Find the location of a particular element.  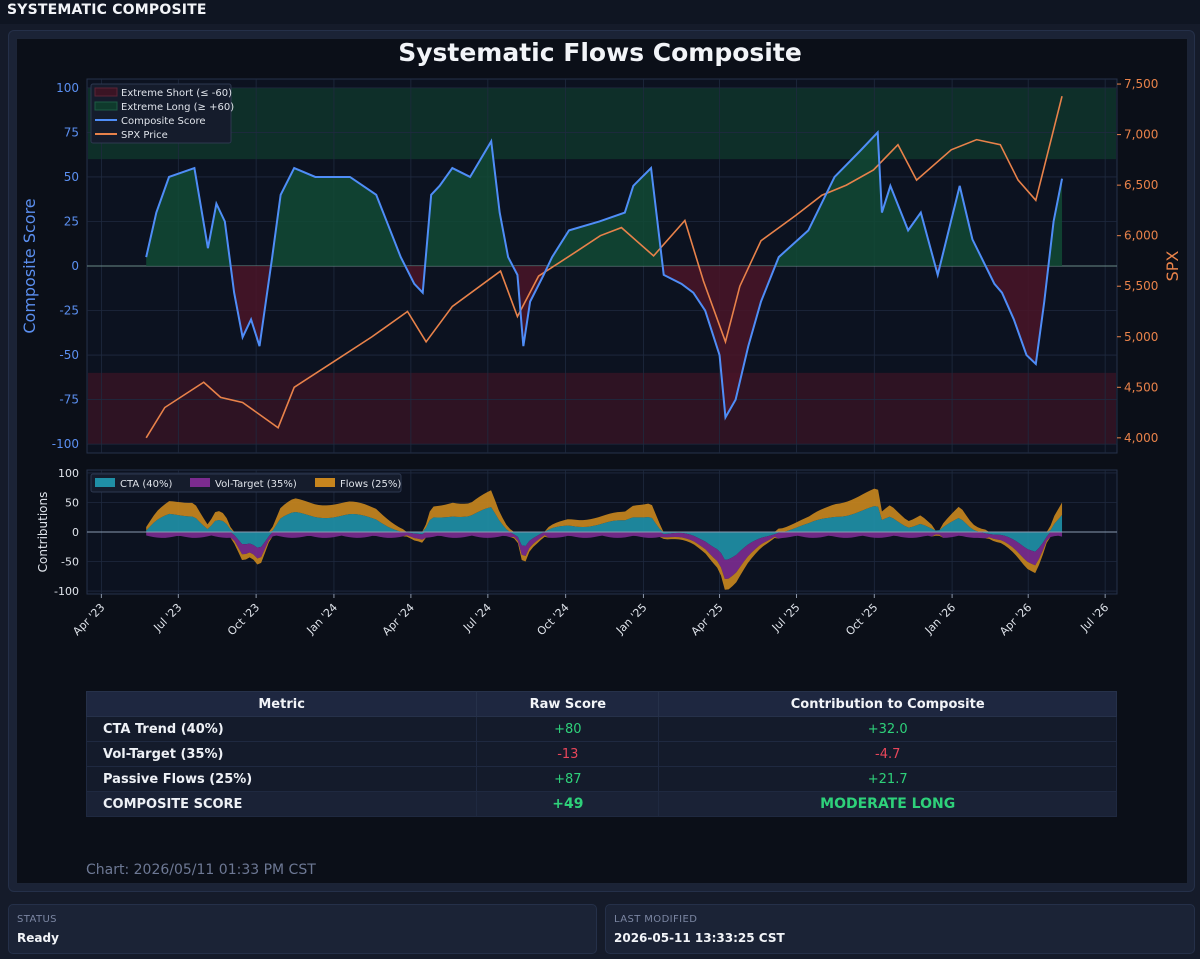

flows-area-positive is located at coordinates (604, 510).